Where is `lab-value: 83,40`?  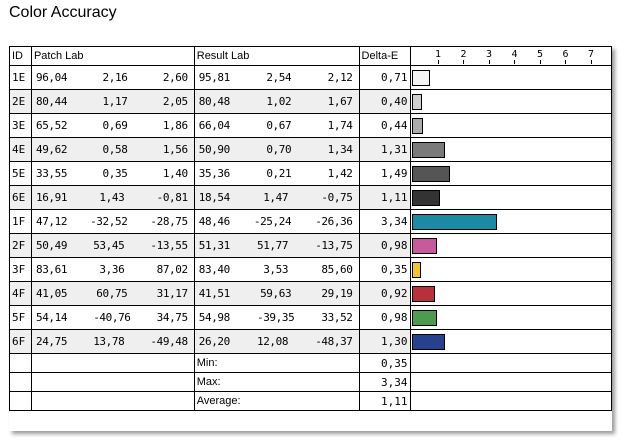 lab-value: 83,40 is located at coordinates (214, 269).